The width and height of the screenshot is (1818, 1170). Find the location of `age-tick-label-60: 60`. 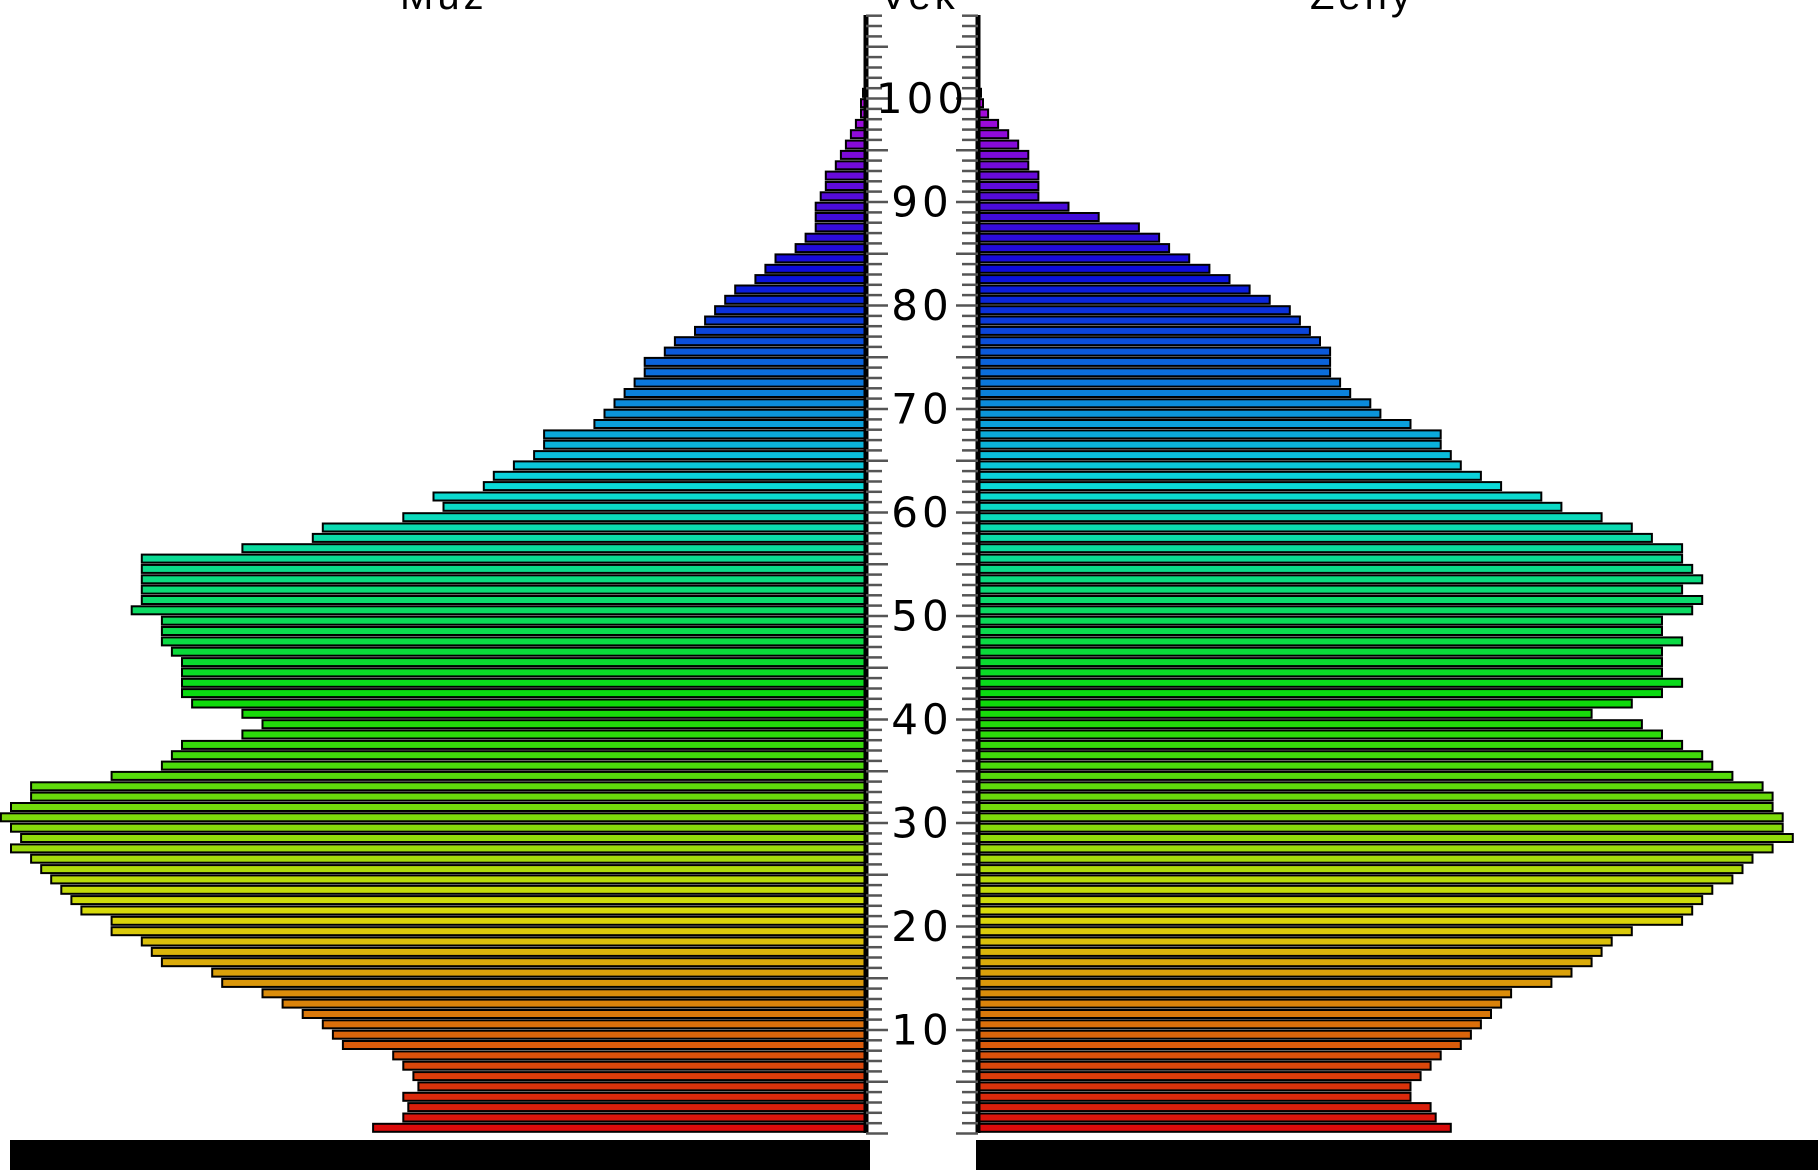

age-tick-label-60: 60 is located at coordinates (921, 512).